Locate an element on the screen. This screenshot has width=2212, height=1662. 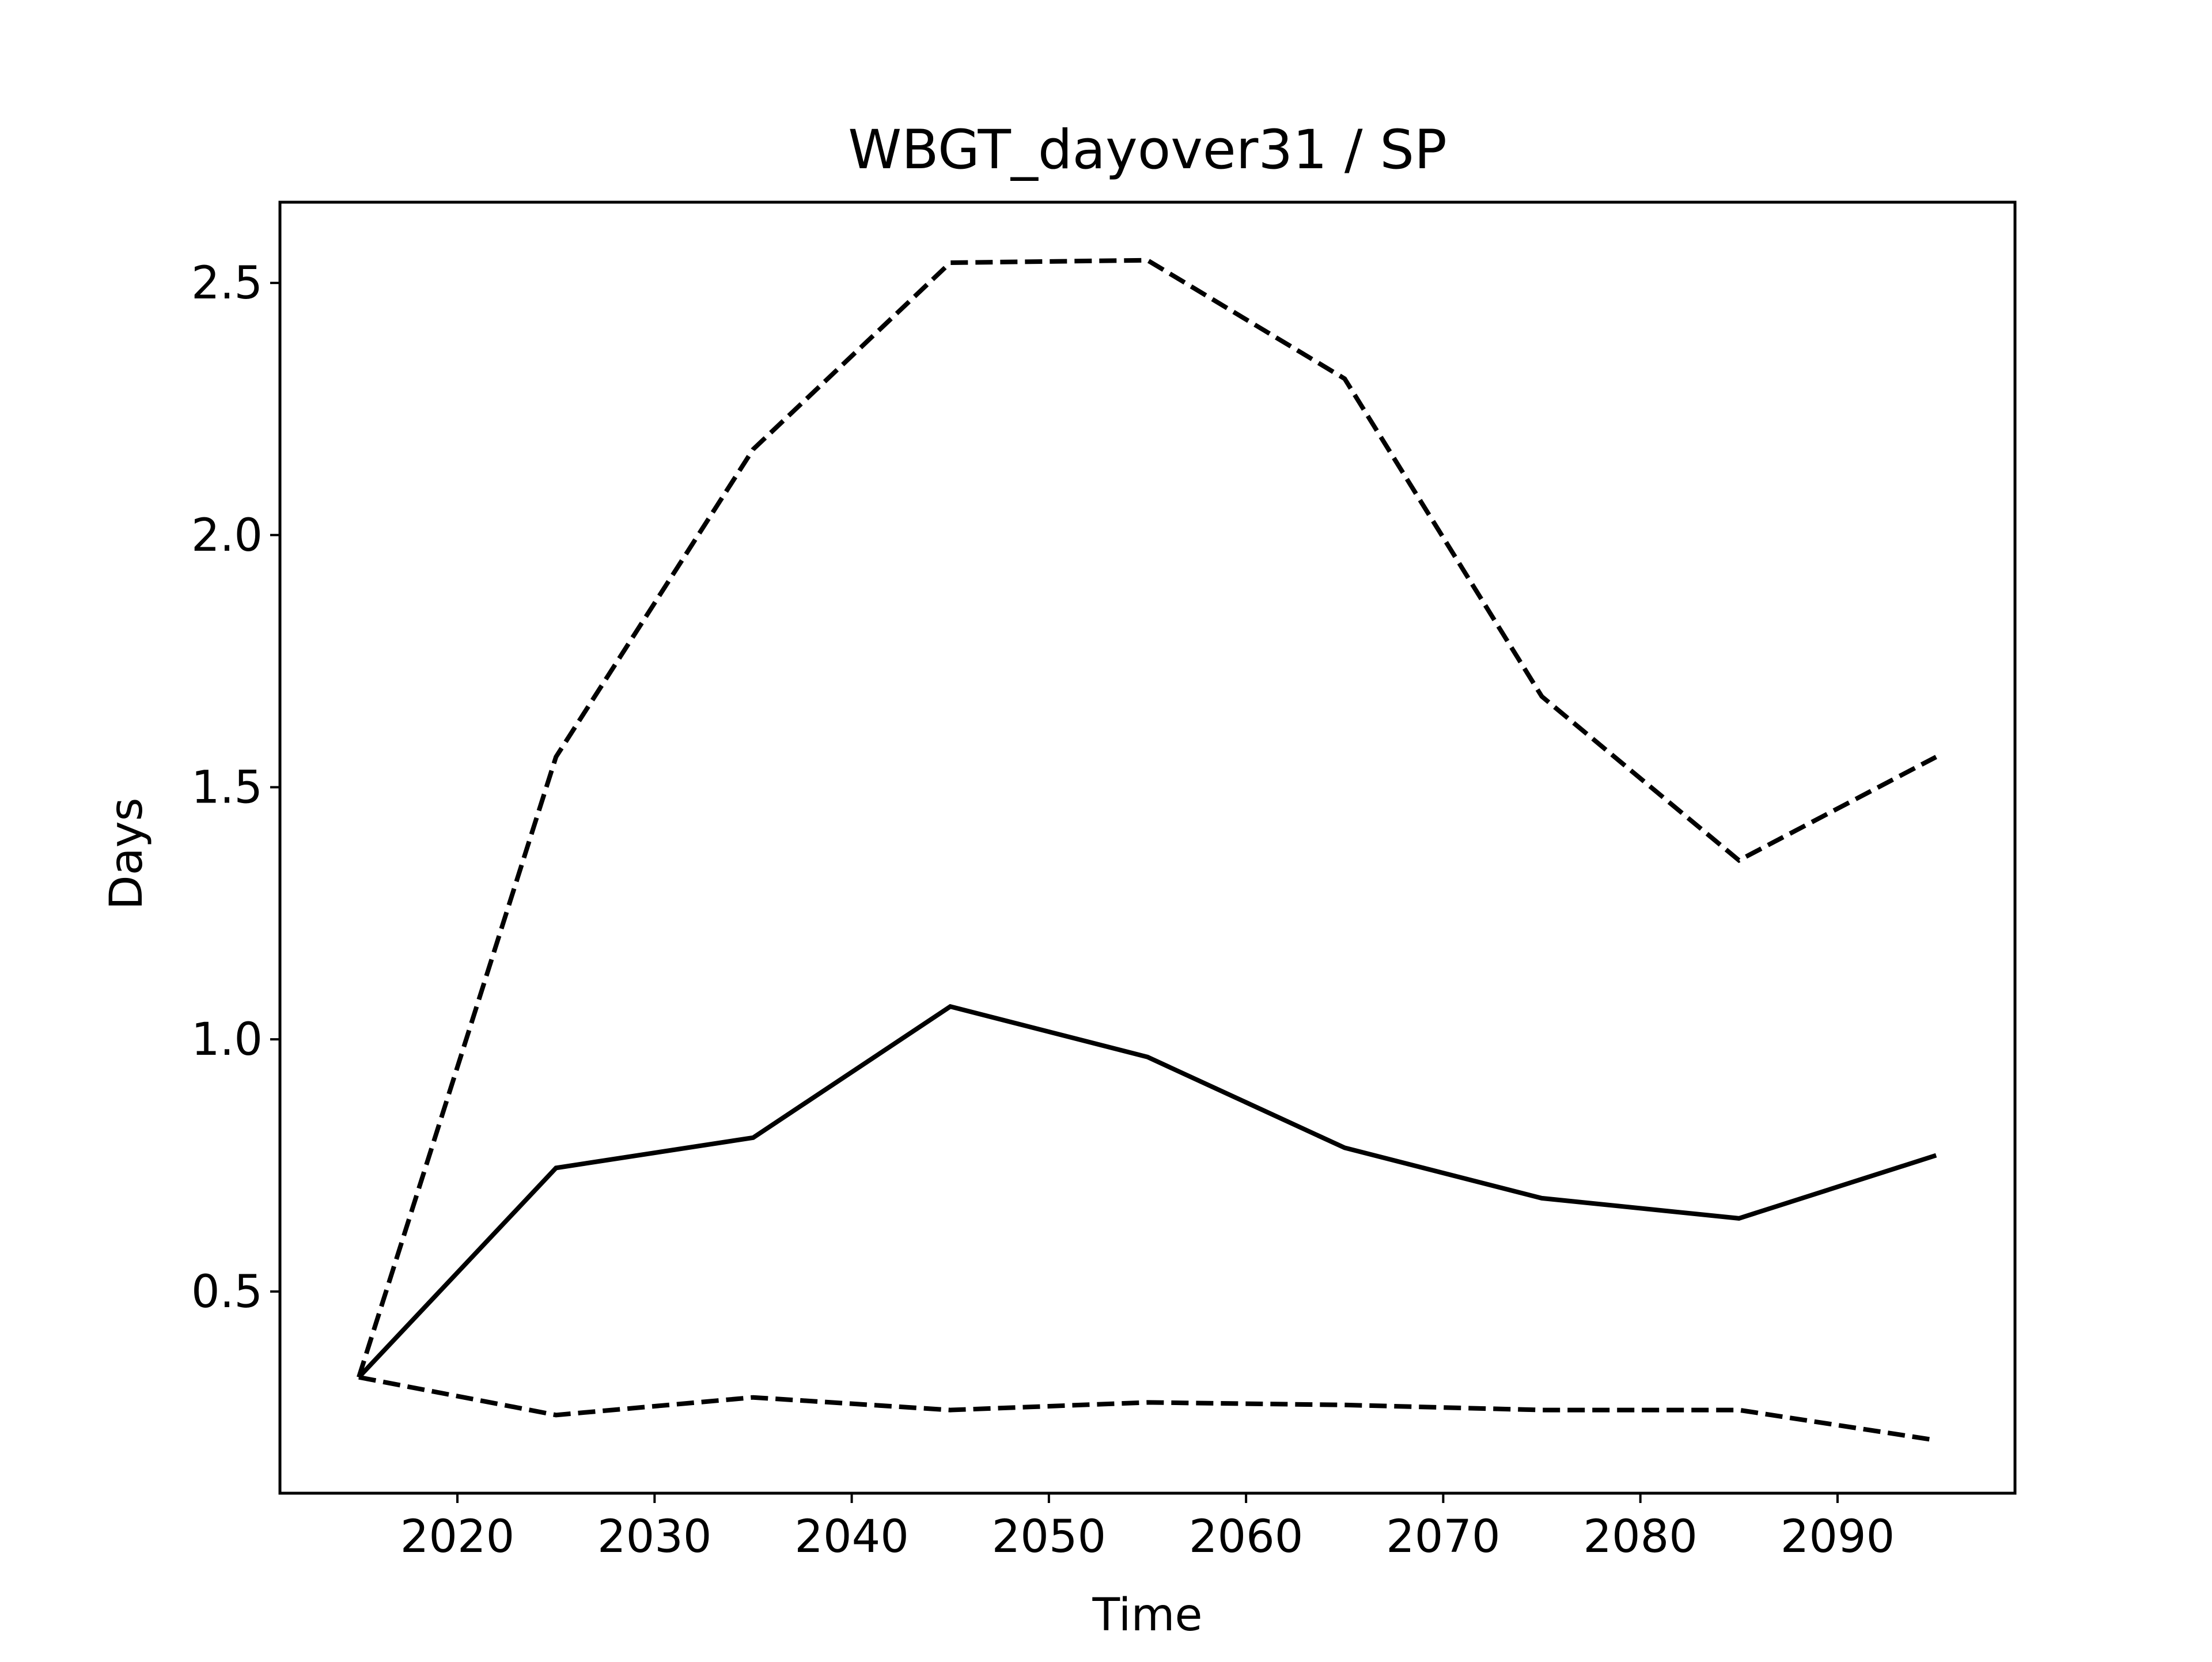
y-tick-label: 0.5 is located at coordinates (227, 1292).